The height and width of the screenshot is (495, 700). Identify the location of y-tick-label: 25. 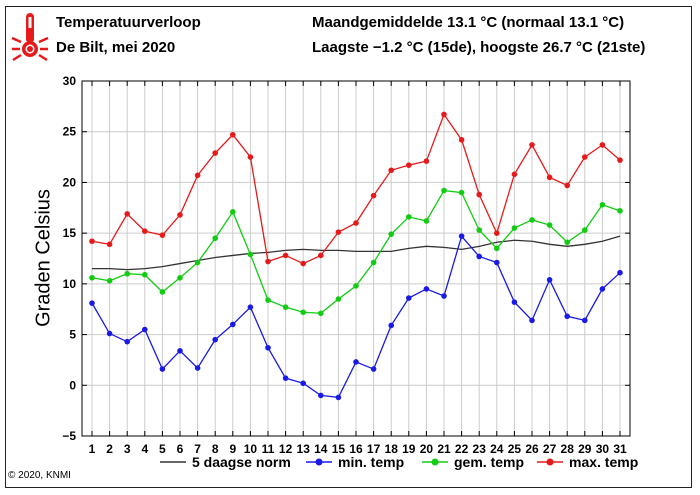
(70, 132).